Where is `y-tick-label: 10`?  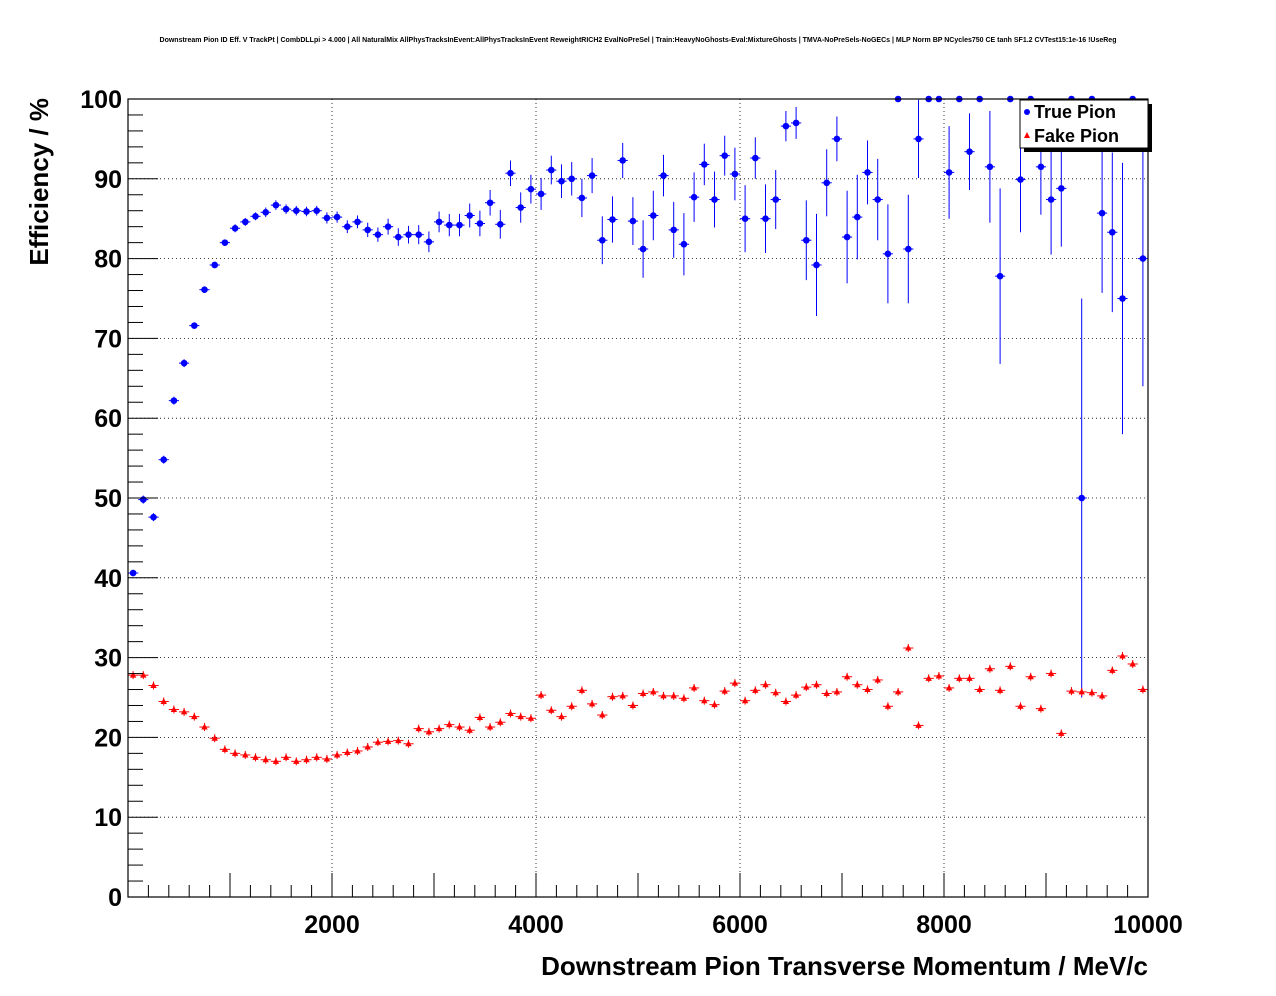 y-tick-label: 10 is located at coordinates (108, 818).